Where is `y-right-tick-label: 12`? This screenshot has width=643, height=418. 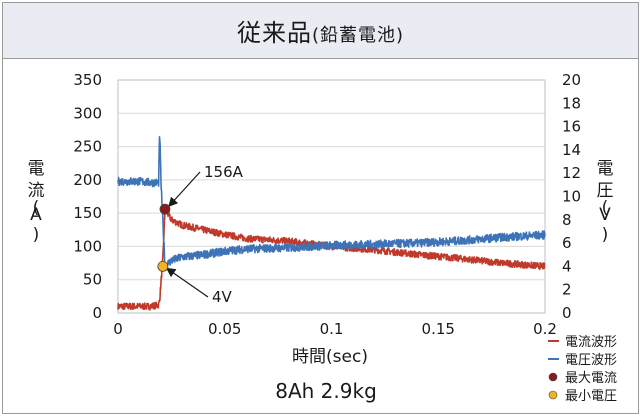
y-right-tick-label: 12 is located at coordinates (571, 173).